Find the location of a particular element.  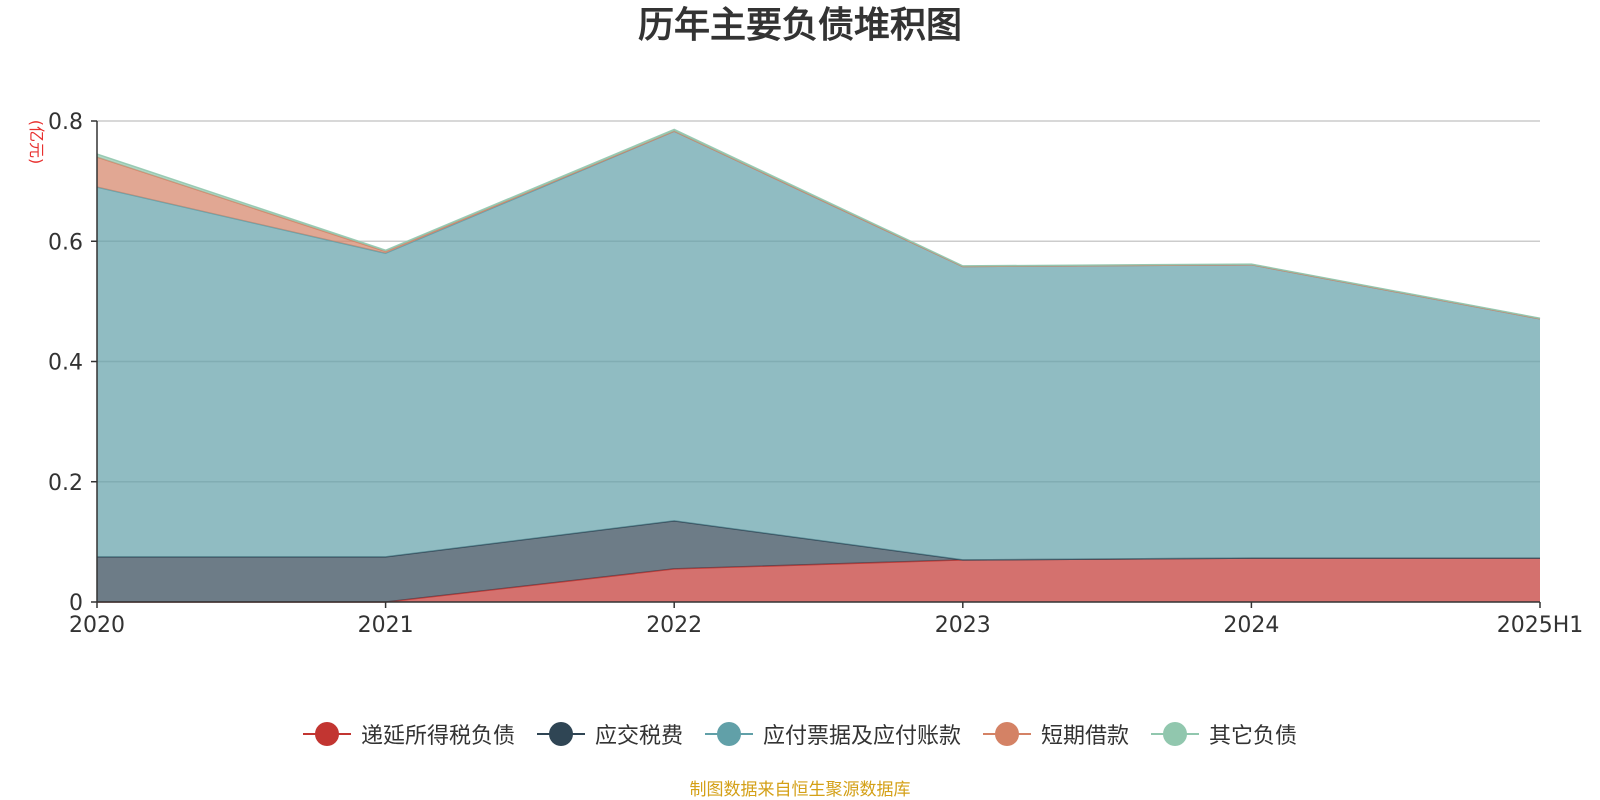

legend-label: 短期借款 is located at coordinates (1085, 736).